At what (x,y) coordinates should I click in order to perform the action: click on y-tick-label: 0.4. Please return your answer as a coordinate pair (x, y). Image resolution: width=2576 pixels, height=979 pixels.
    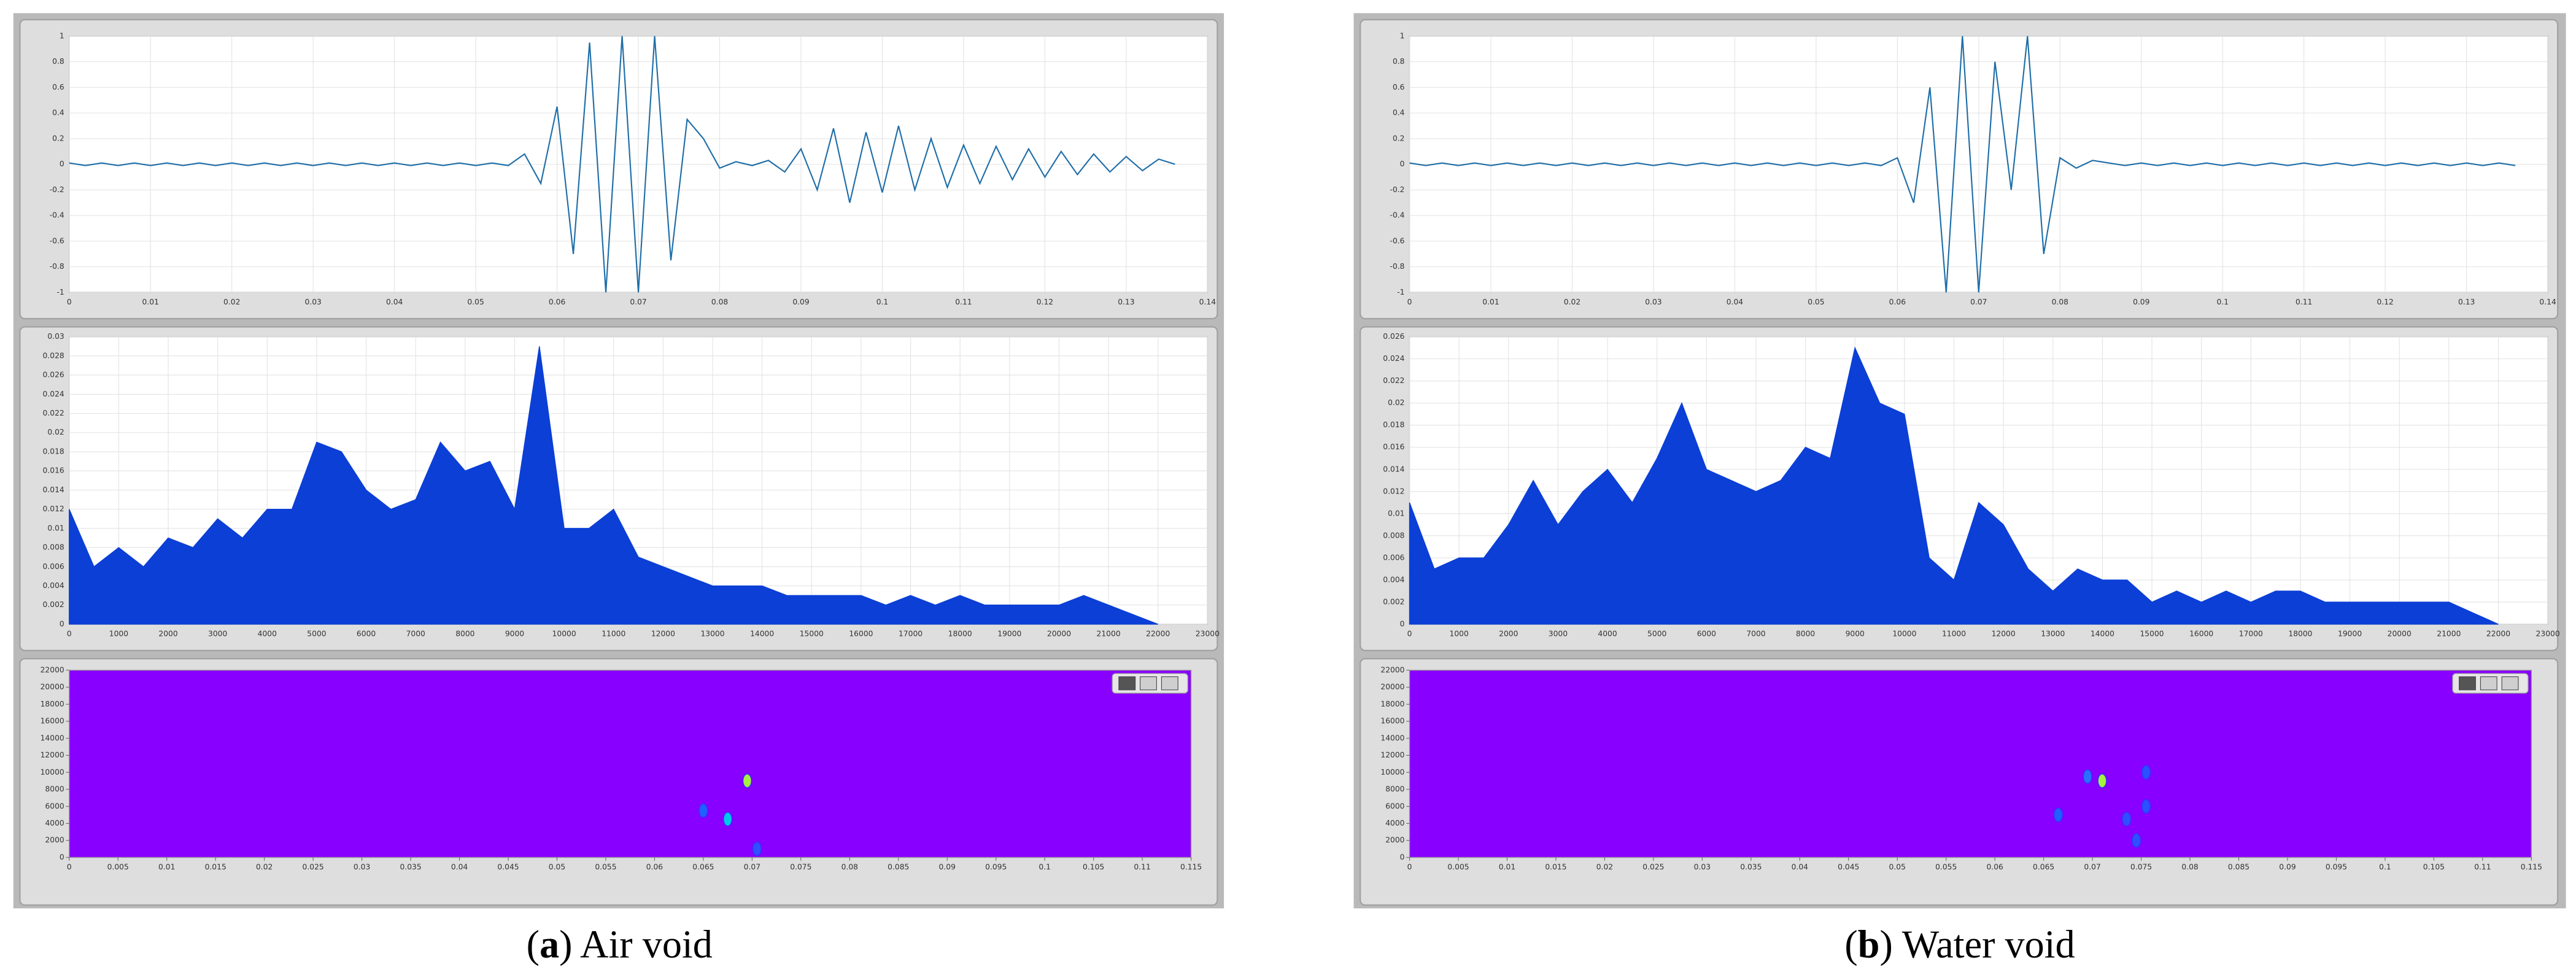
    Looking at the image, I should click on (1399, 113).